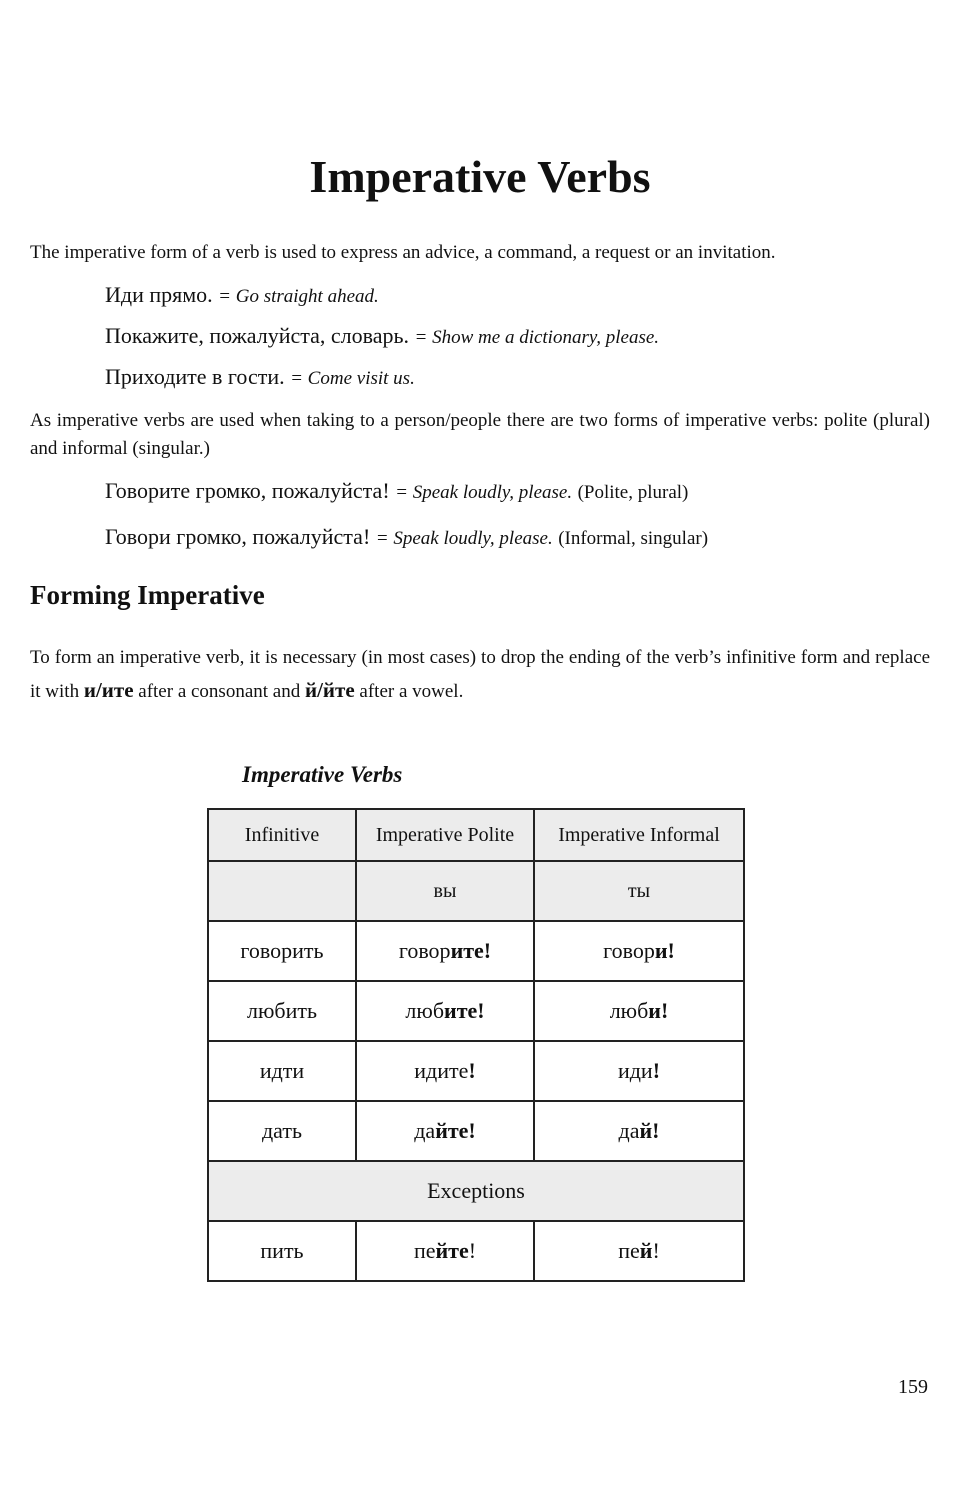 The image size is (960, 1500). What do you see at coordinates (455, 1130) in the screenshot?
I see `cell-text: йте!` at bounding box center [455, 1130].